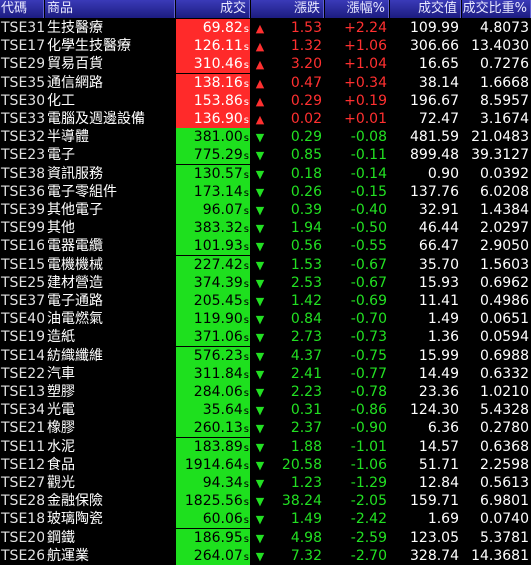 This screenshot has width=531, height=565. What do you see at coordinates (306, 173) in the screenshot?
I see `row-change-value: 0.18` at bounding box center [306, 173].